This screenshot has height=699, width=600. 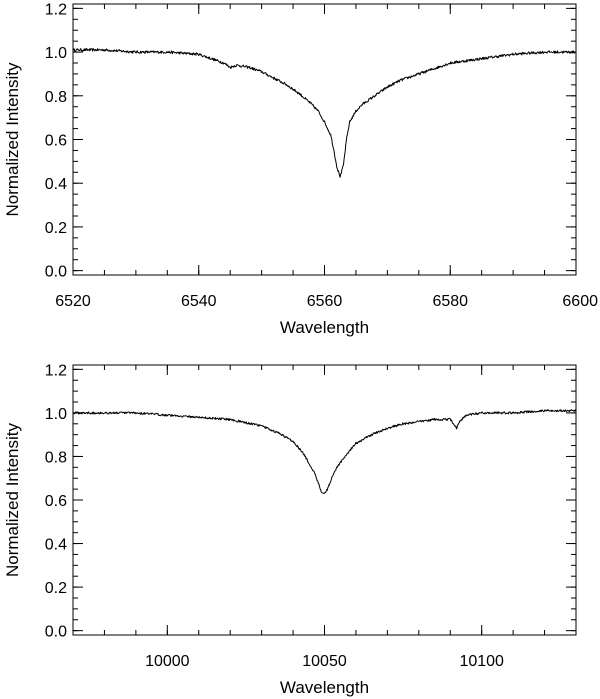 I want to click on x-tick-label: 10000, so click(x=167, y=661).